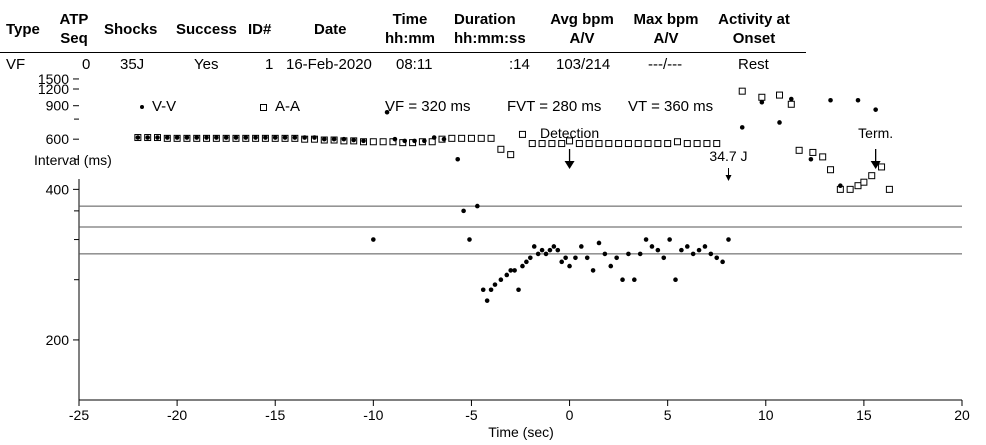  What do you see at coordinates (288, 106) in the screenshot?
I see `legend-aa-label: A-A` at bounding box center [288, 106].